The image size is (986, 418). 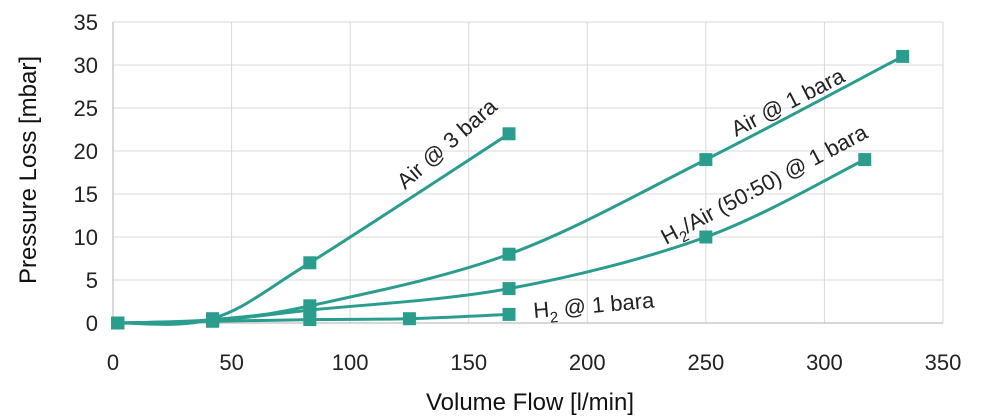 I want to click on x-tick-label: 200, so click(x=587, y=362).